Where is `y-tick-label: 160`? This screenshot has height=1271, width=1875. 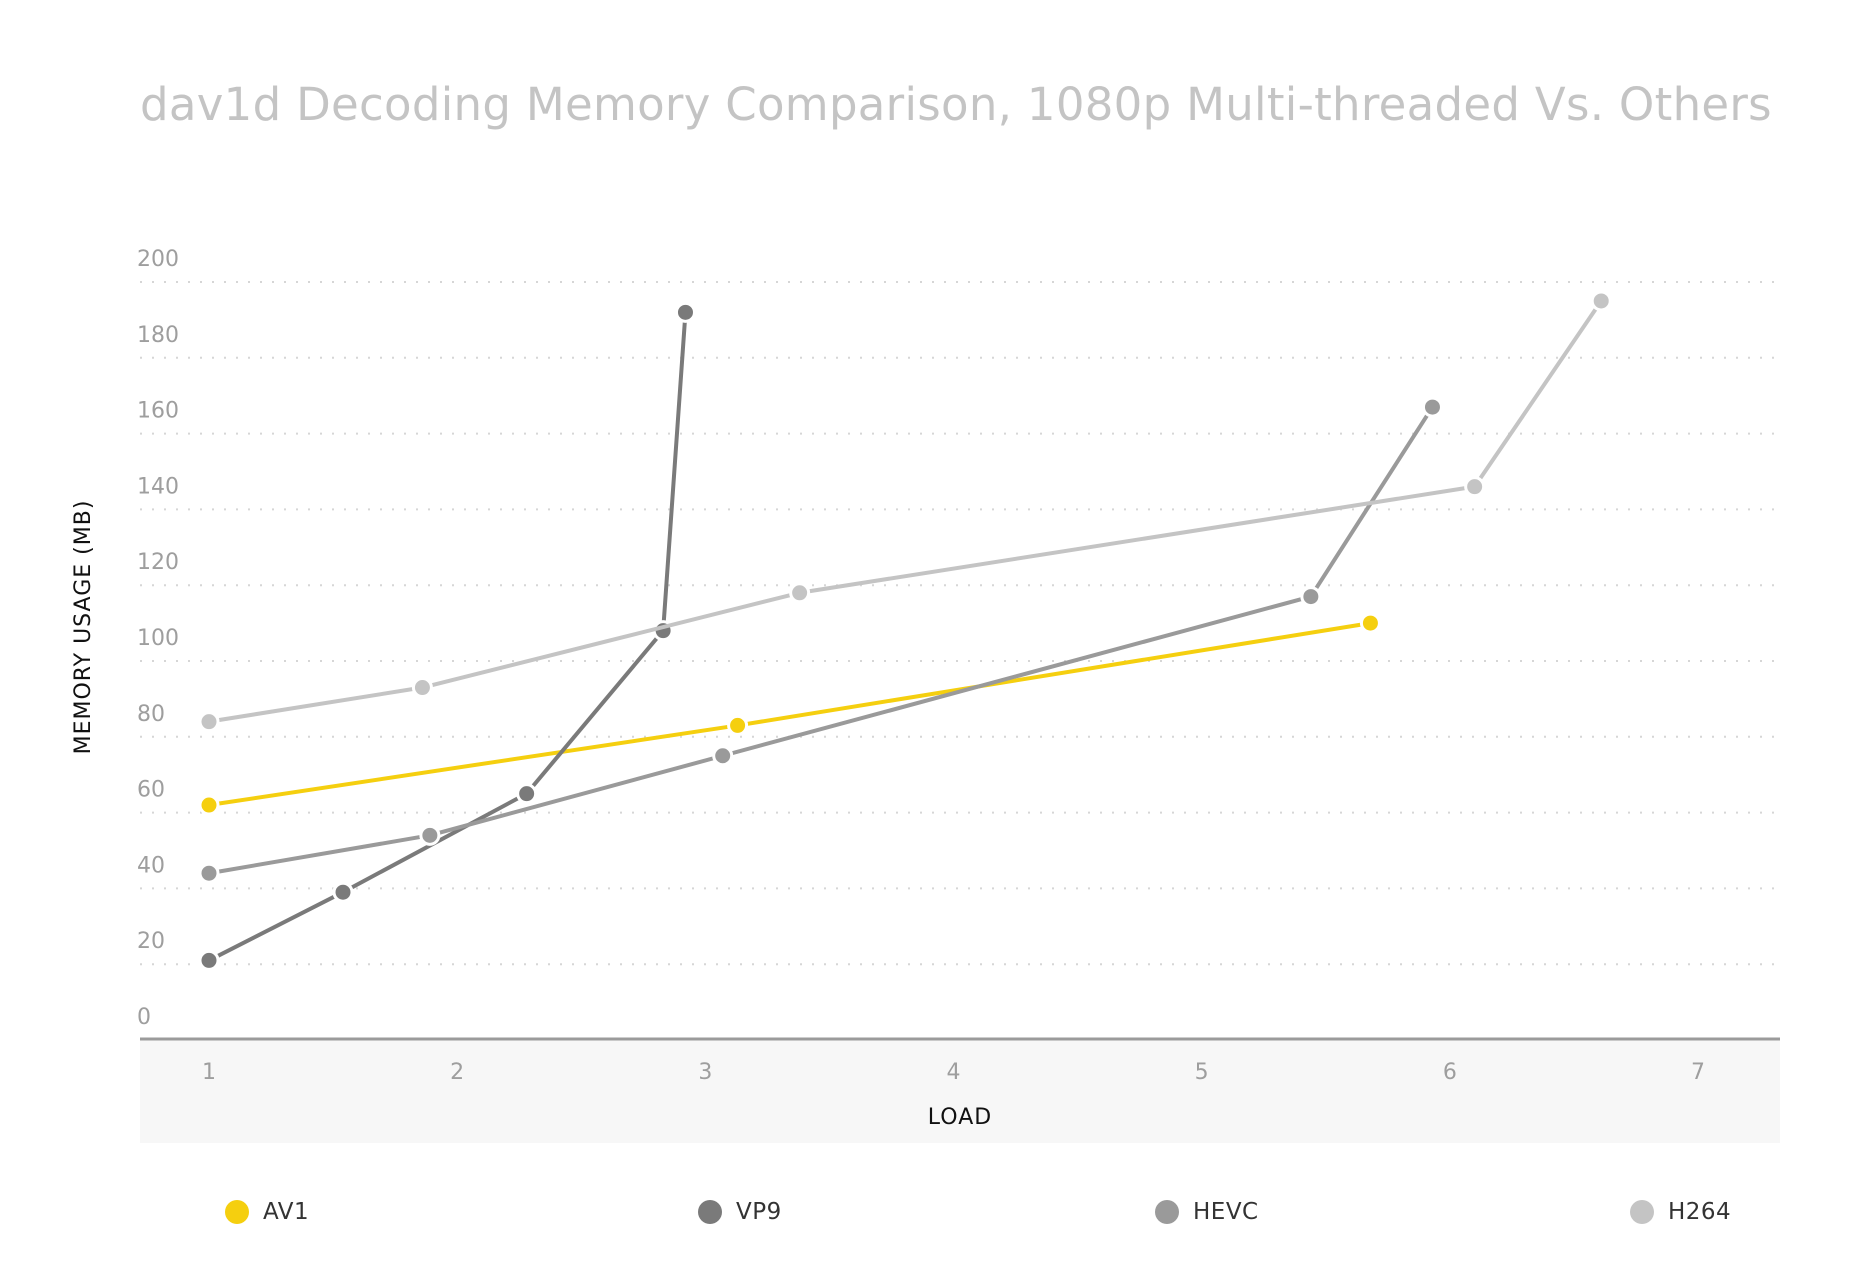 y-tick-label: 160 is located at coordinates (158, 411).